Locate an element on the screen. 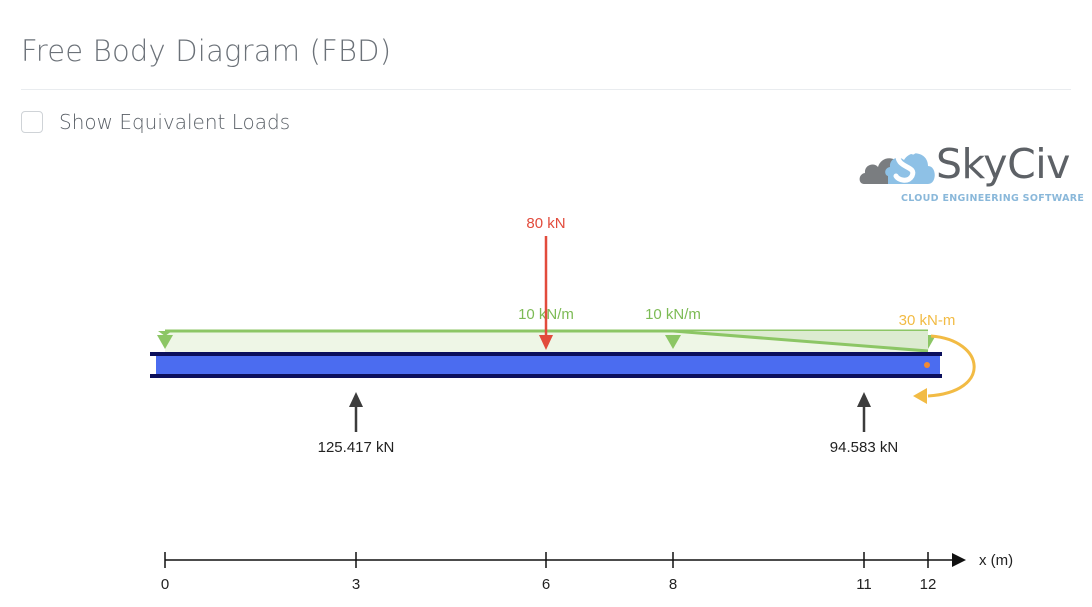  logo-wordmark: SkyCiv is located at coordinates (1003, 164).